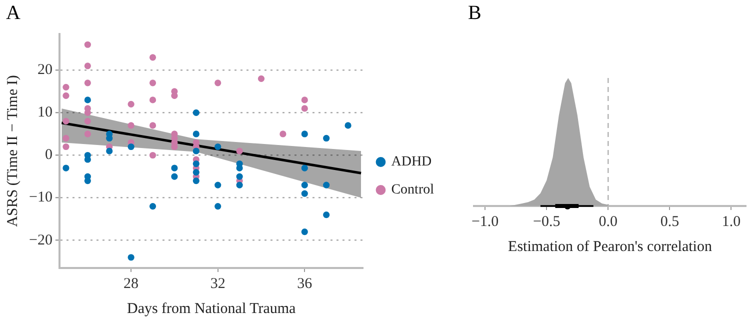 This screenshot has width=755, height=323. What do you see at coordinates (48, 155) in the screenshot?
I see `y-tick-label: 0` at bounding box center [48, 155].